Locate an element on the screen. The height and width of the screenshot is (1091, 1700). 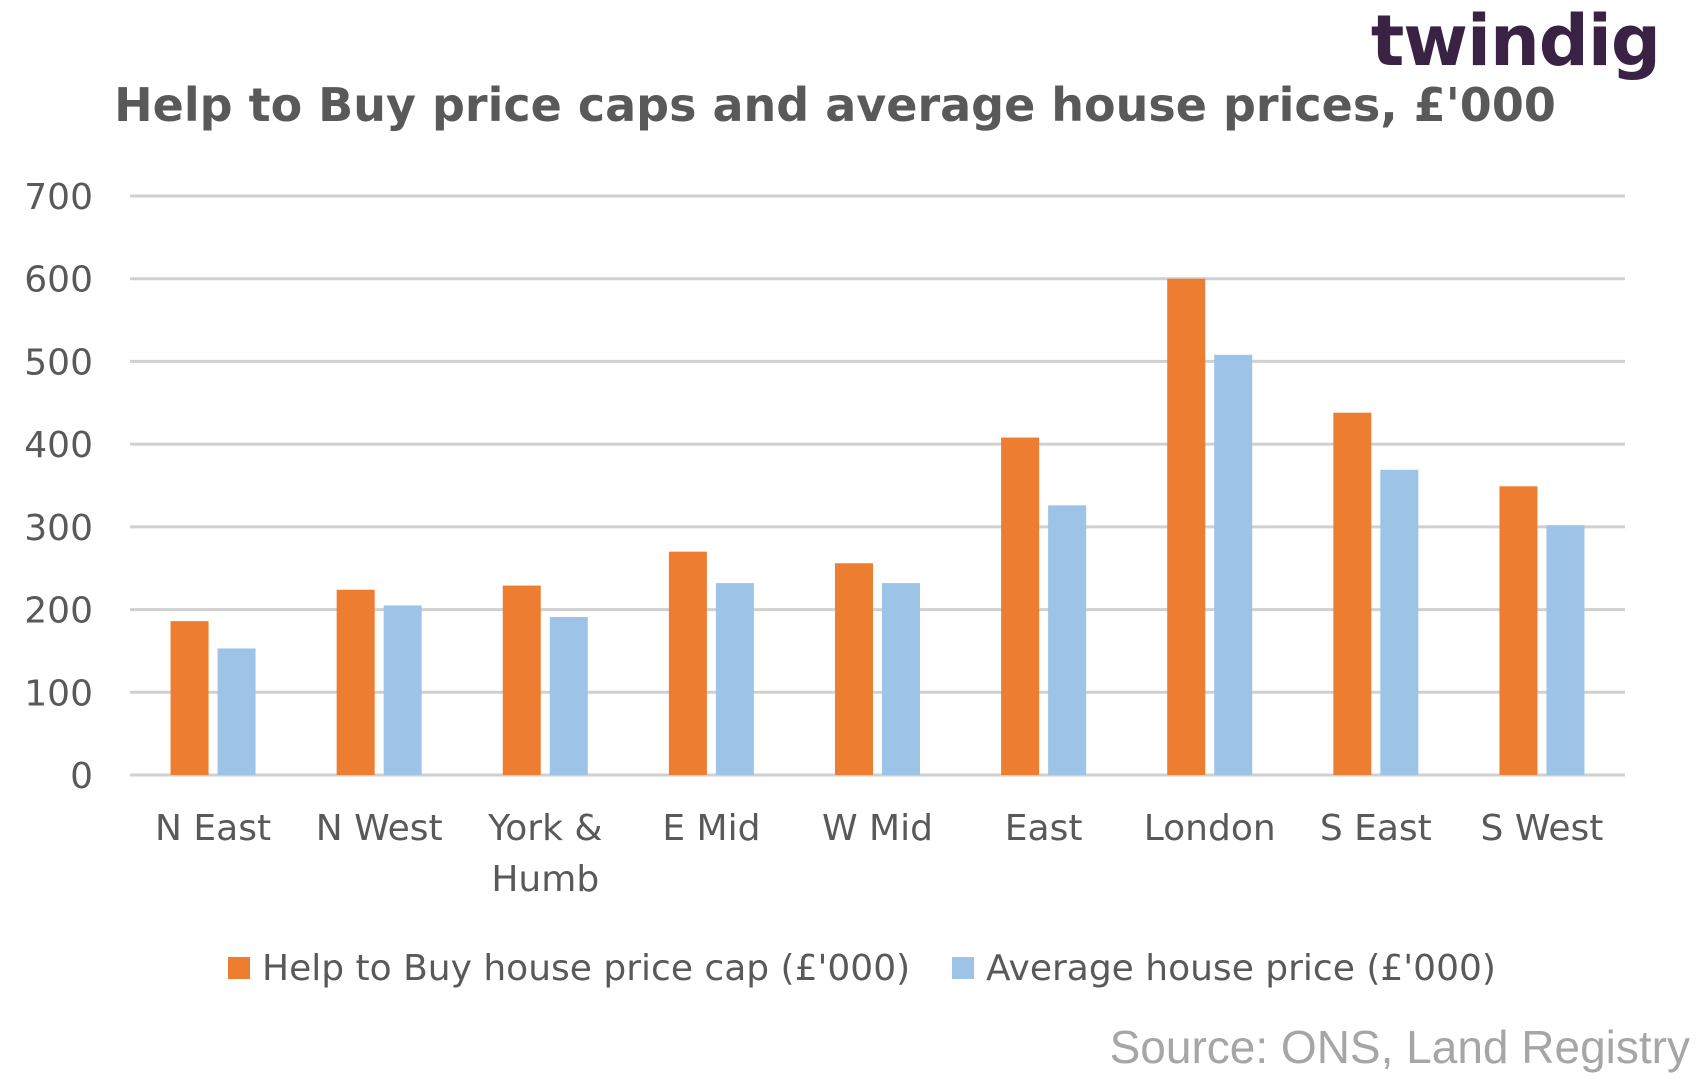
x-tick-label: S East is located at coordinates (1376, 828).